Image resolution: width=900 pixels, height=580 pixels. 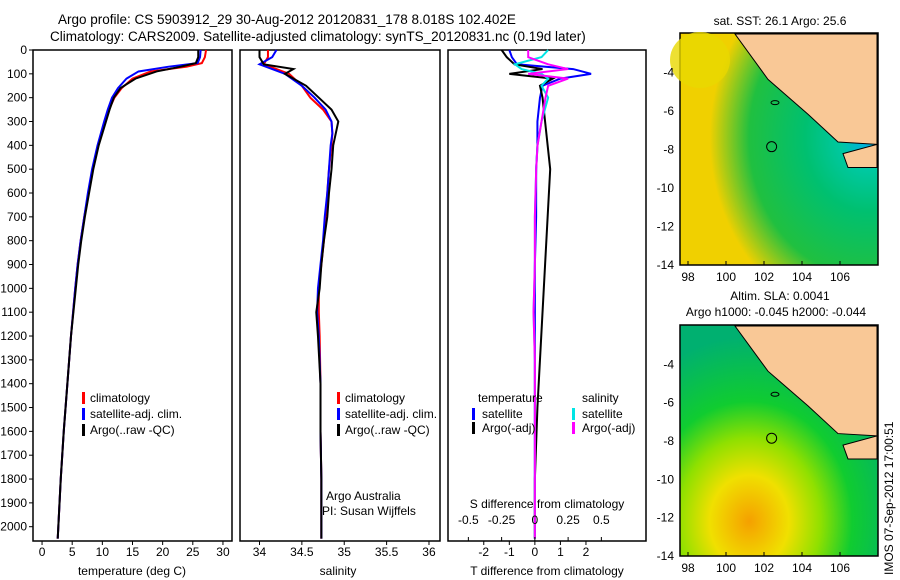 What do you see at coordinates (889, 498) in the screenshot?
I see `footer-timestamp: IMOS 07-Sep-2012 17:00:51` at bounding box center [889, 498].